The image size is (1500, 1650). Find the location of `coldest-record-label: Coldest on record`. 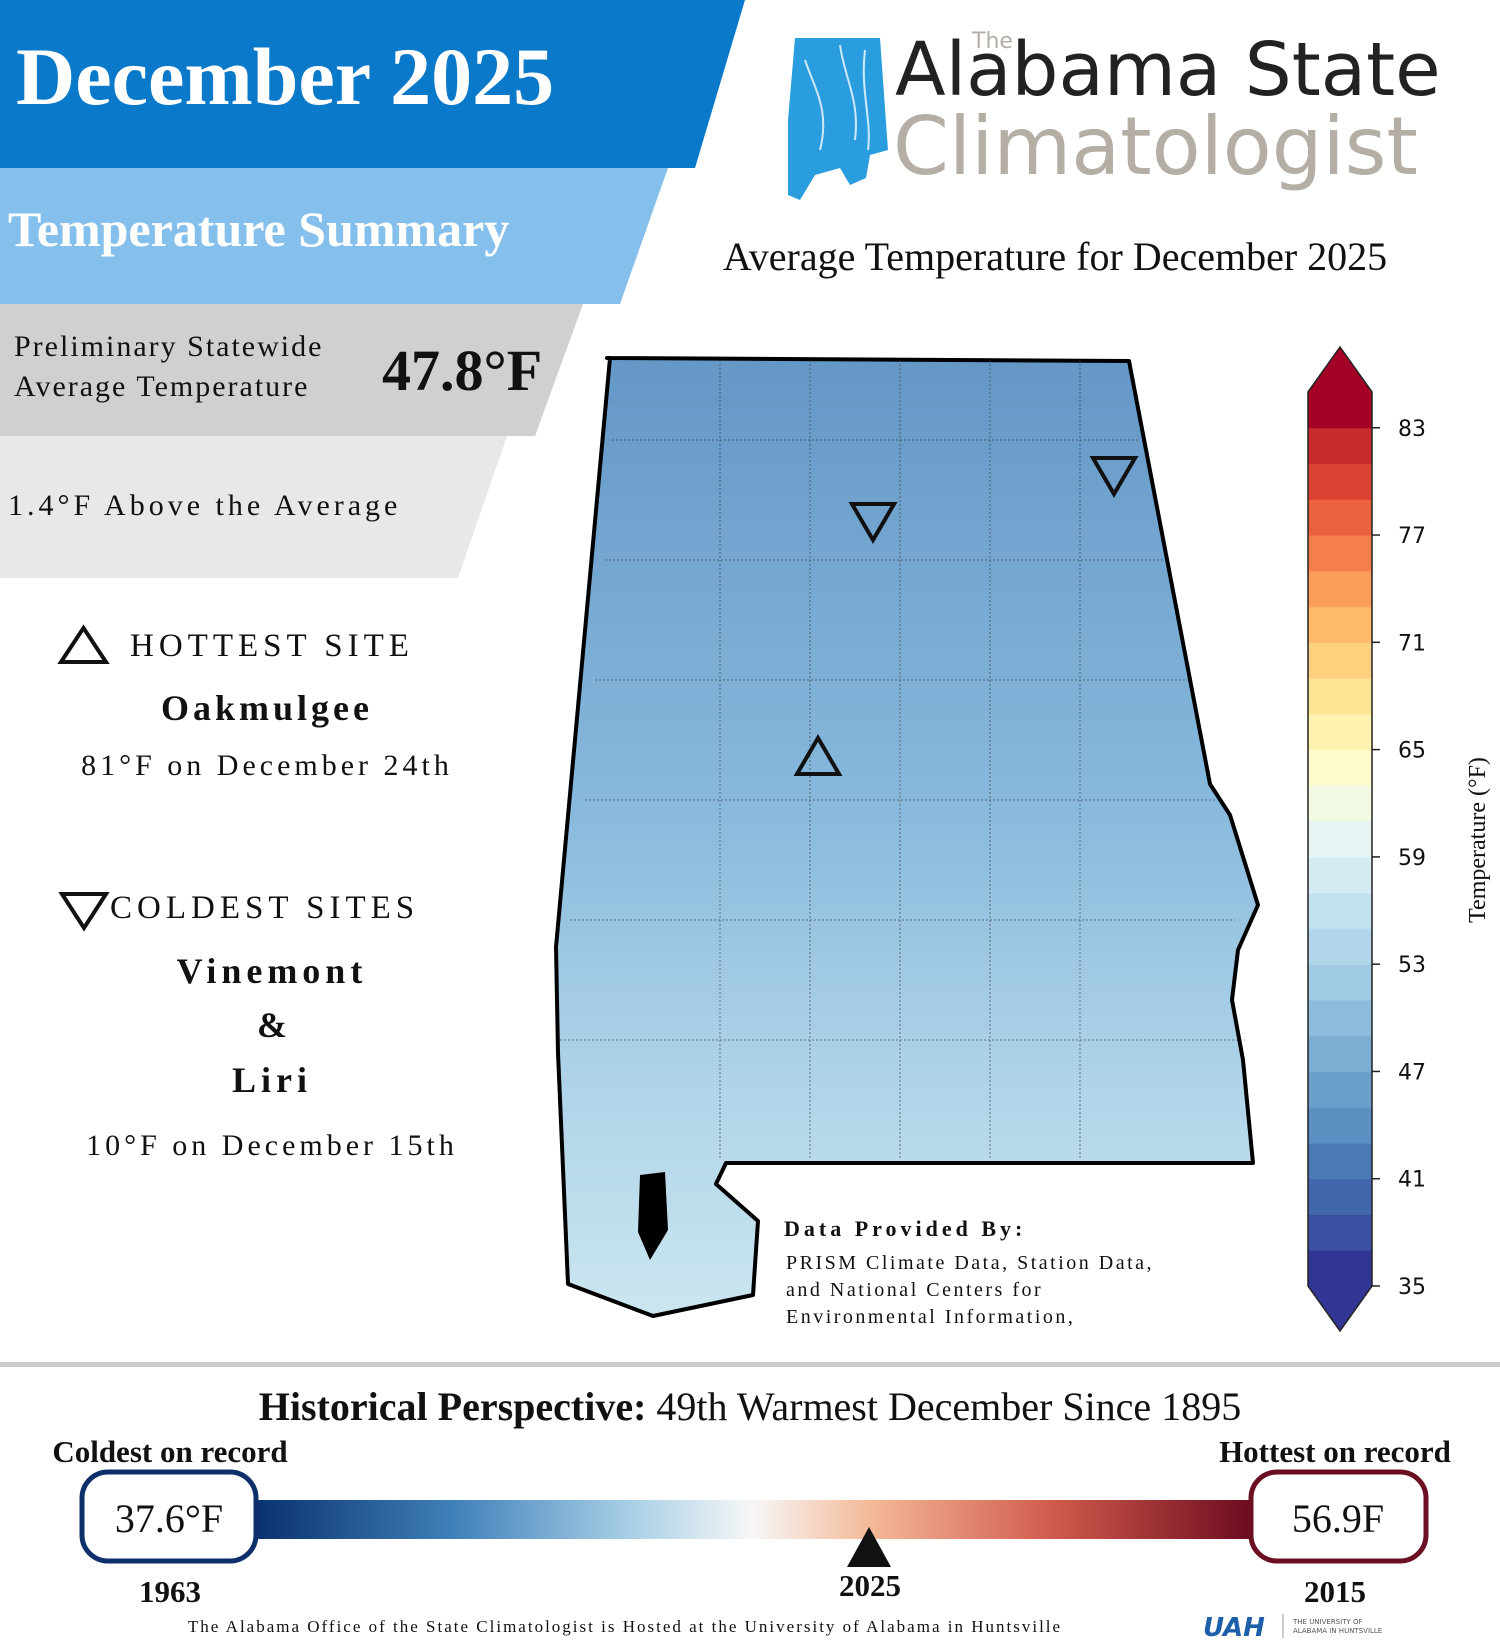

coldest-record-label: Coldest on record is located at coordinates (169, 1451).